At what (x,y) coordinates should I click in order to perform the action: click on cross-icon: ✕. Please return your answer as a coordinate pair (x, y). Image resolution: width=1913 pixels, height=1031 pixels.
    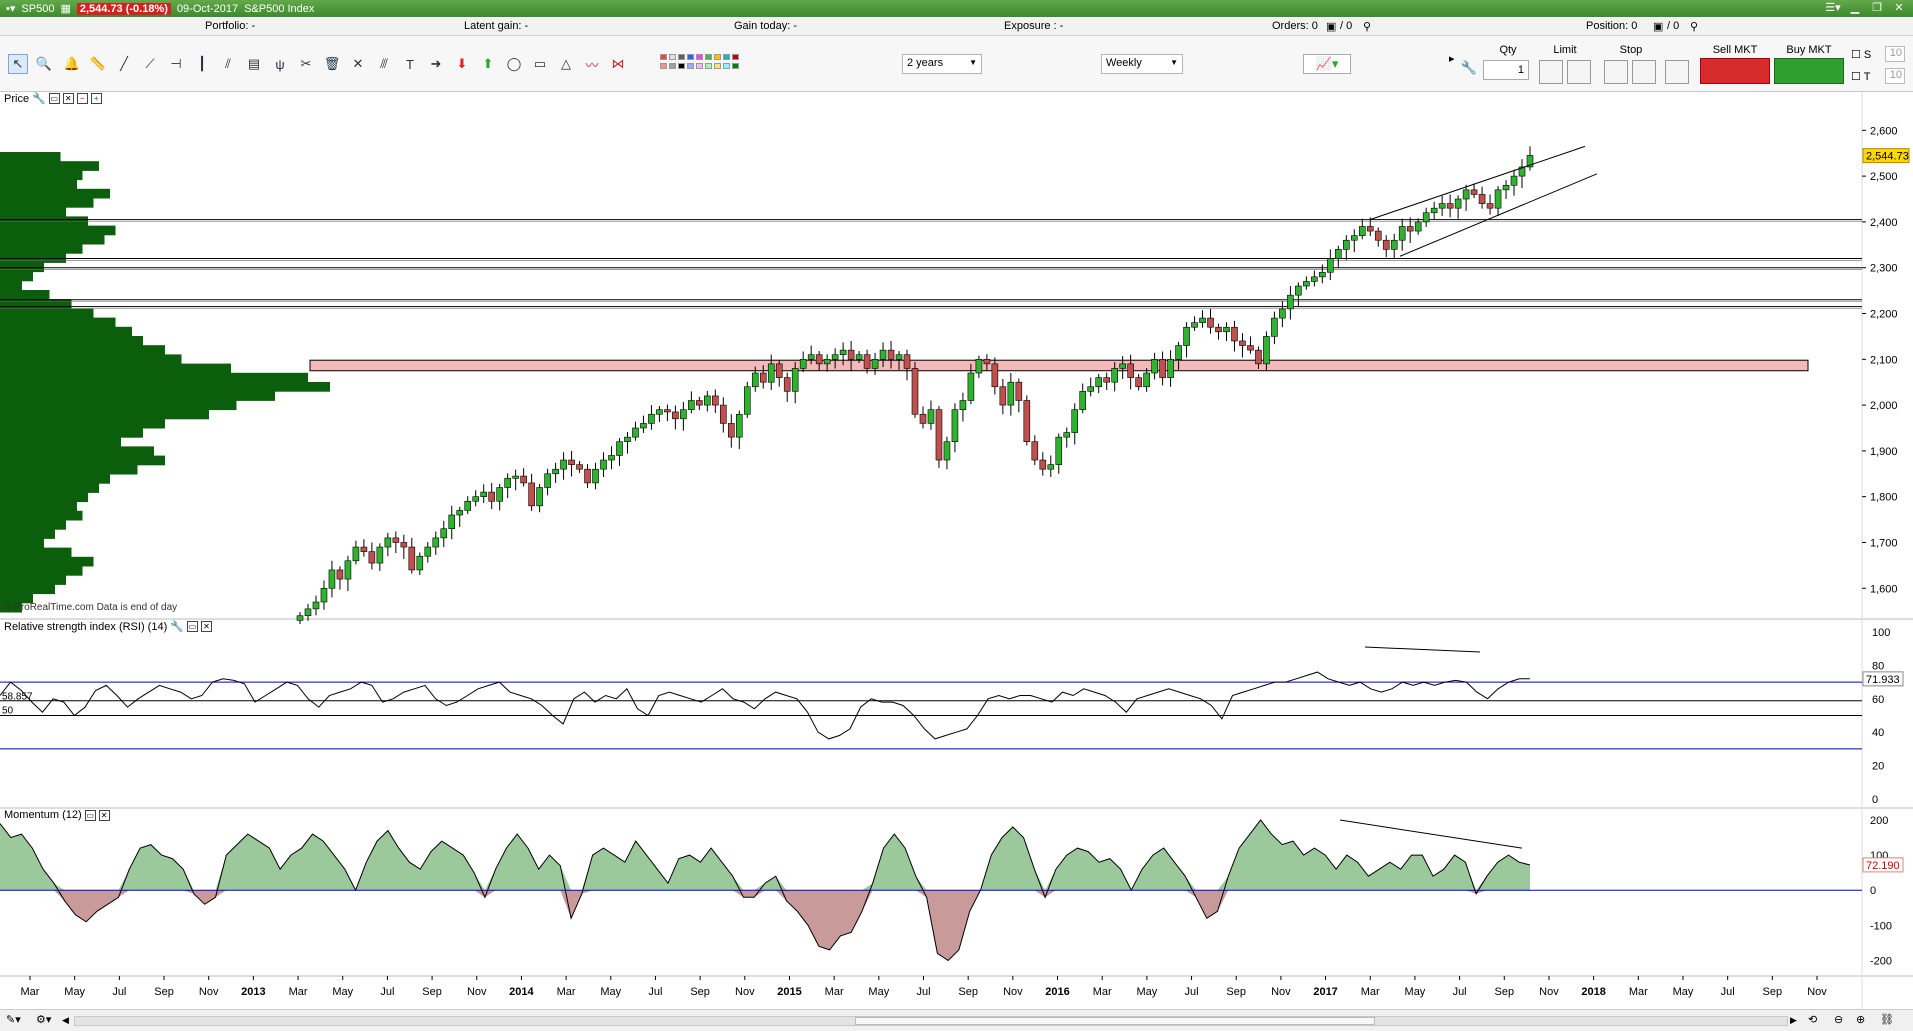
    Looking at the image, I should click on (358, 63).